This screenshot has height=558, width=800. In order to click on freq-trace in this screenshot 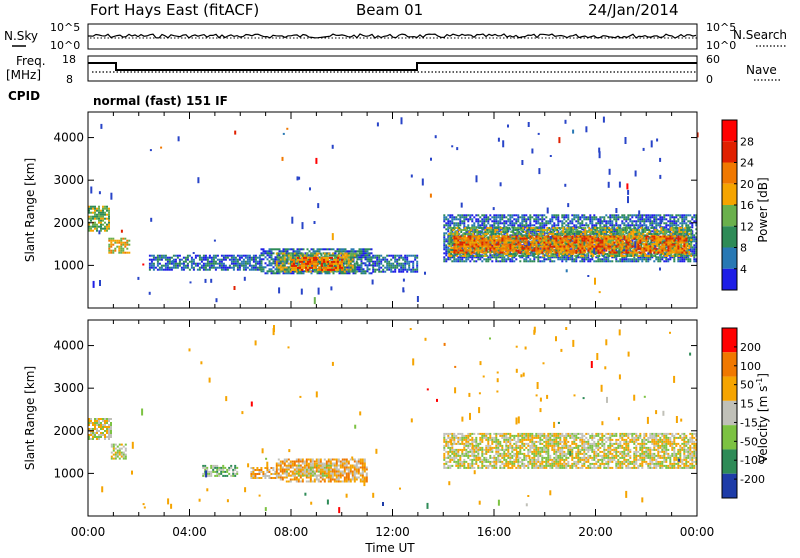, I will do `click(392, 66)`.